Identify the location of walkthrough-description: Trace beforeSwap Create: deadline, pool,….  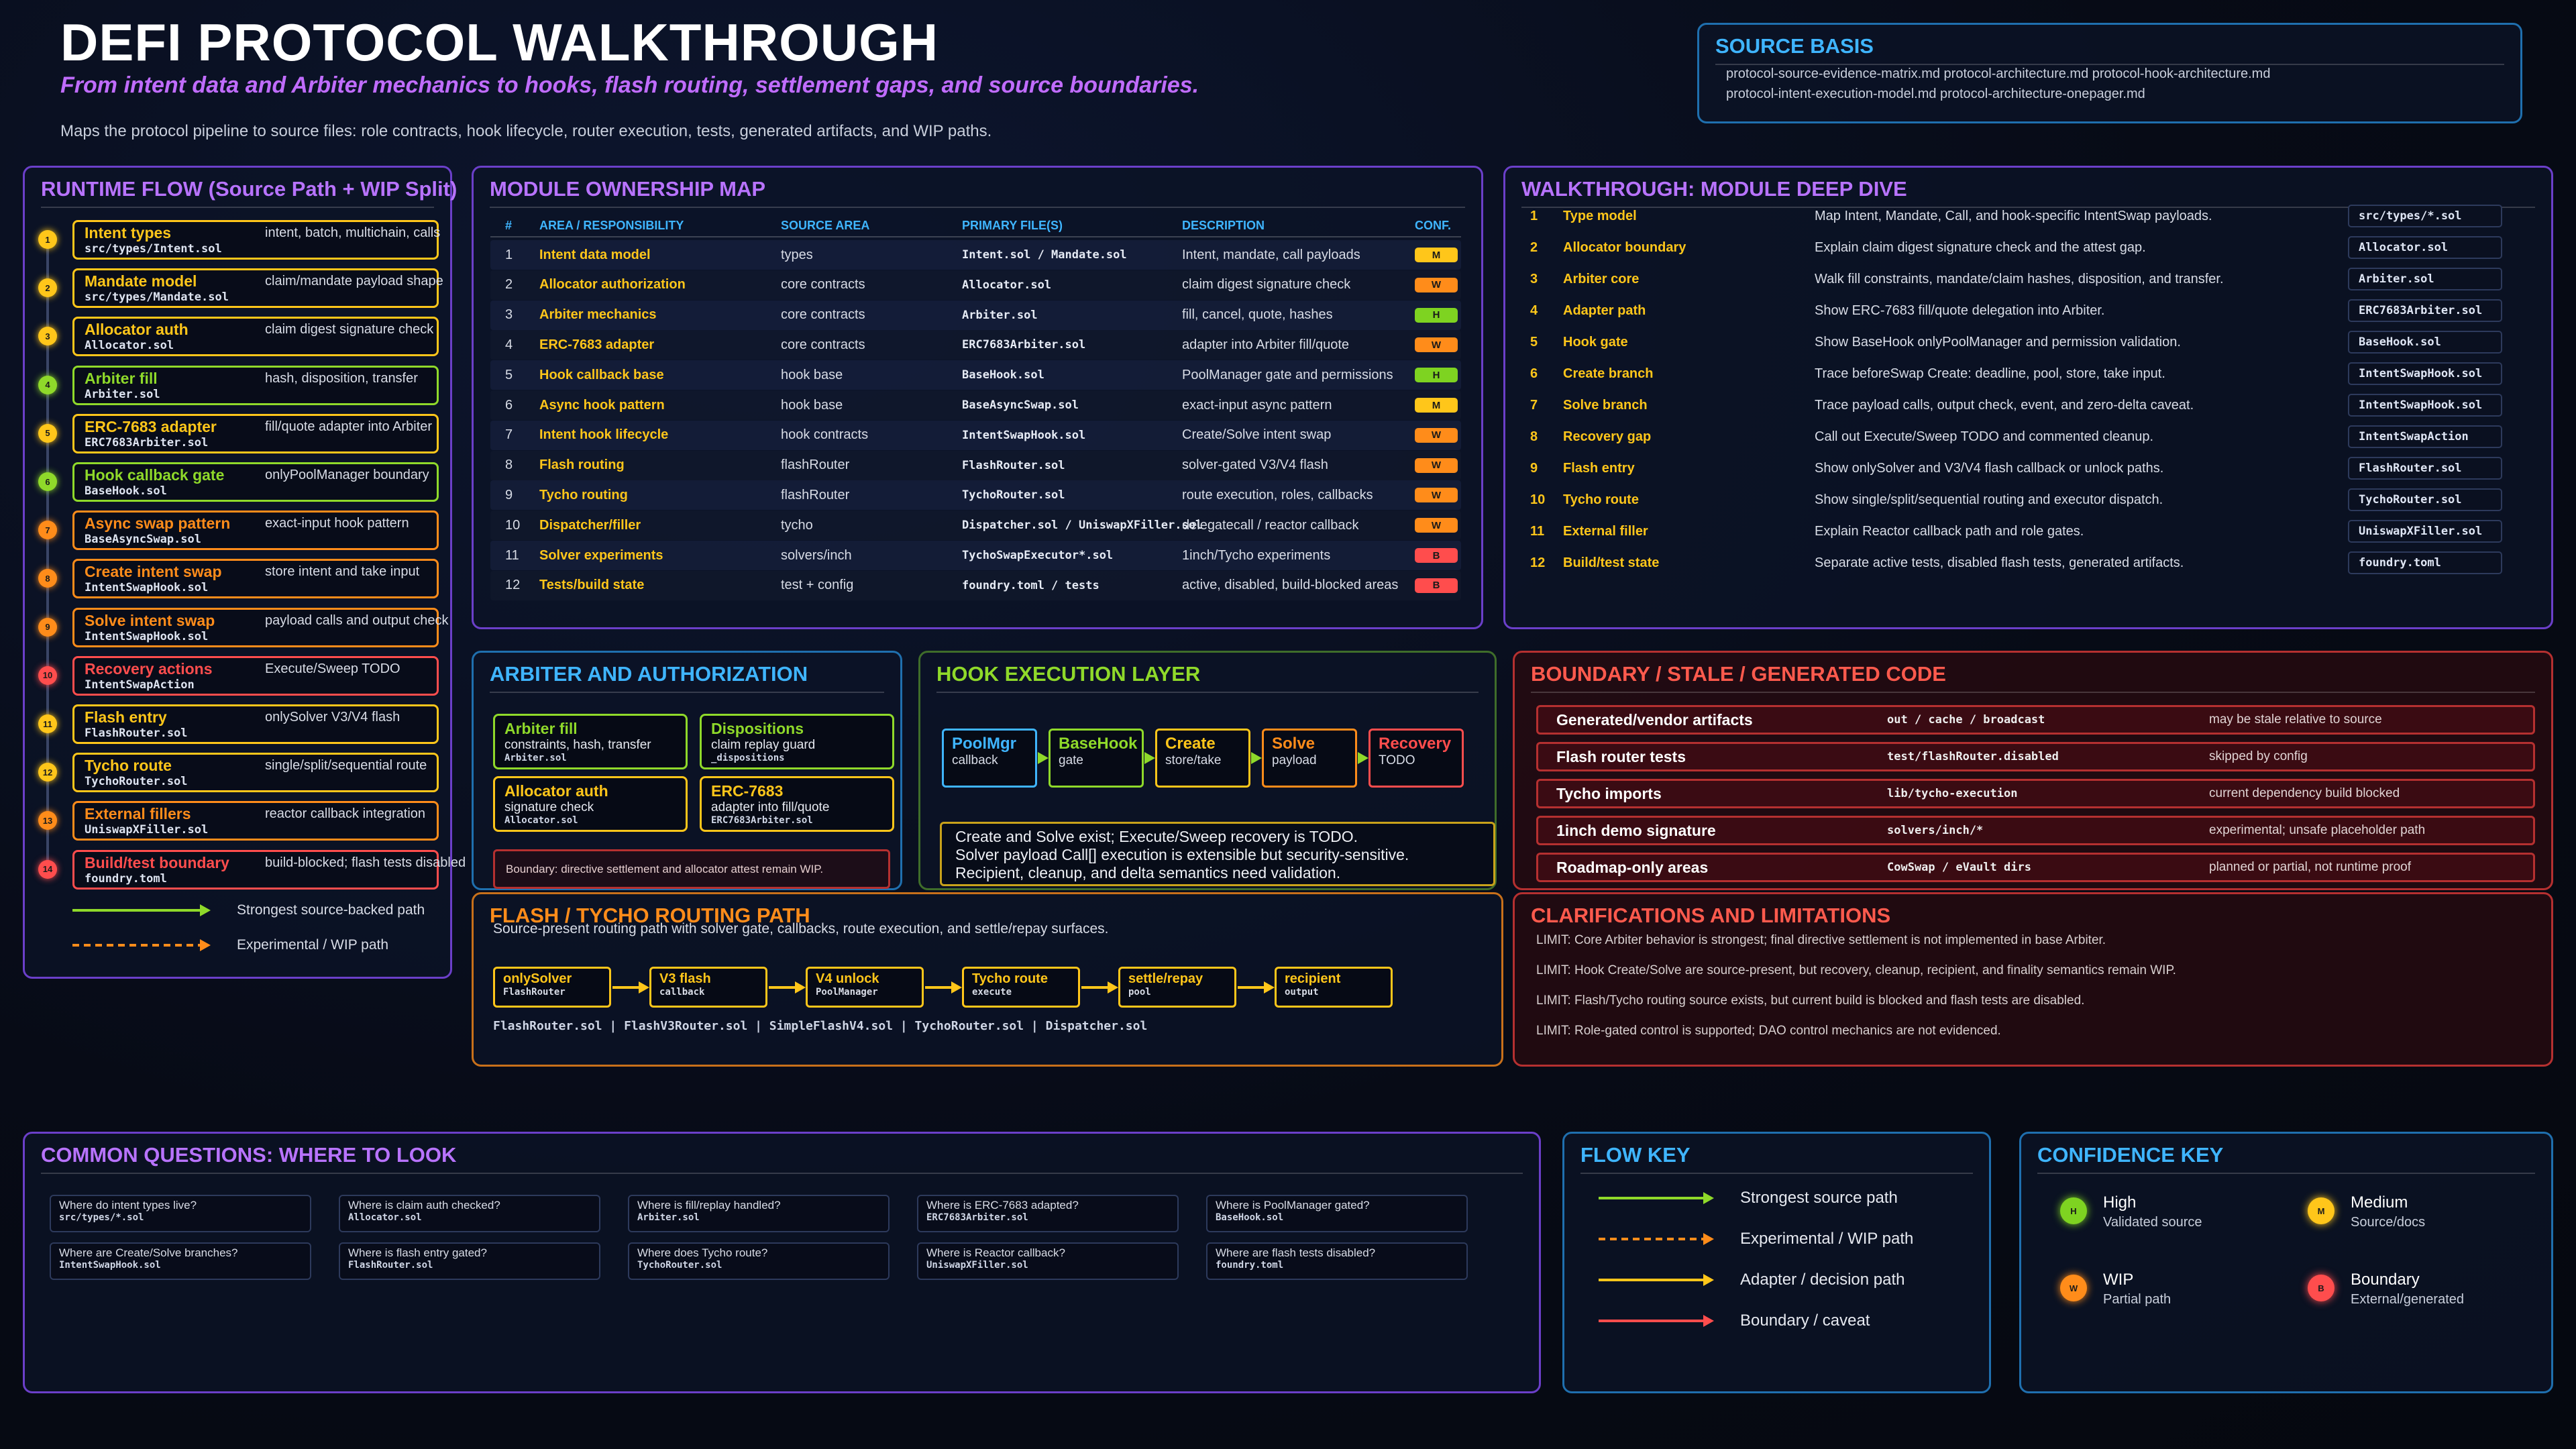
(1990, 373).